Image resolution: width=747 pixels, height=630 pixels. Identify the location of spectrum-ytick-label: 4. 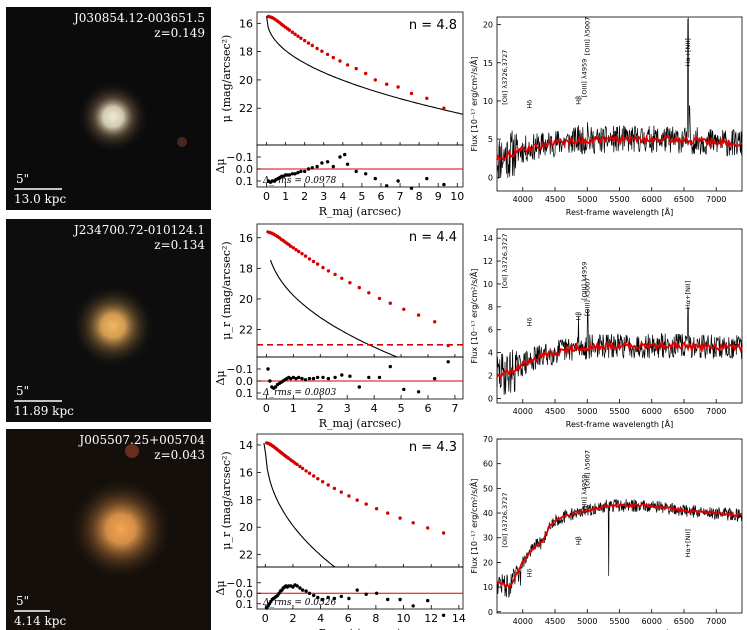
(490, 353).